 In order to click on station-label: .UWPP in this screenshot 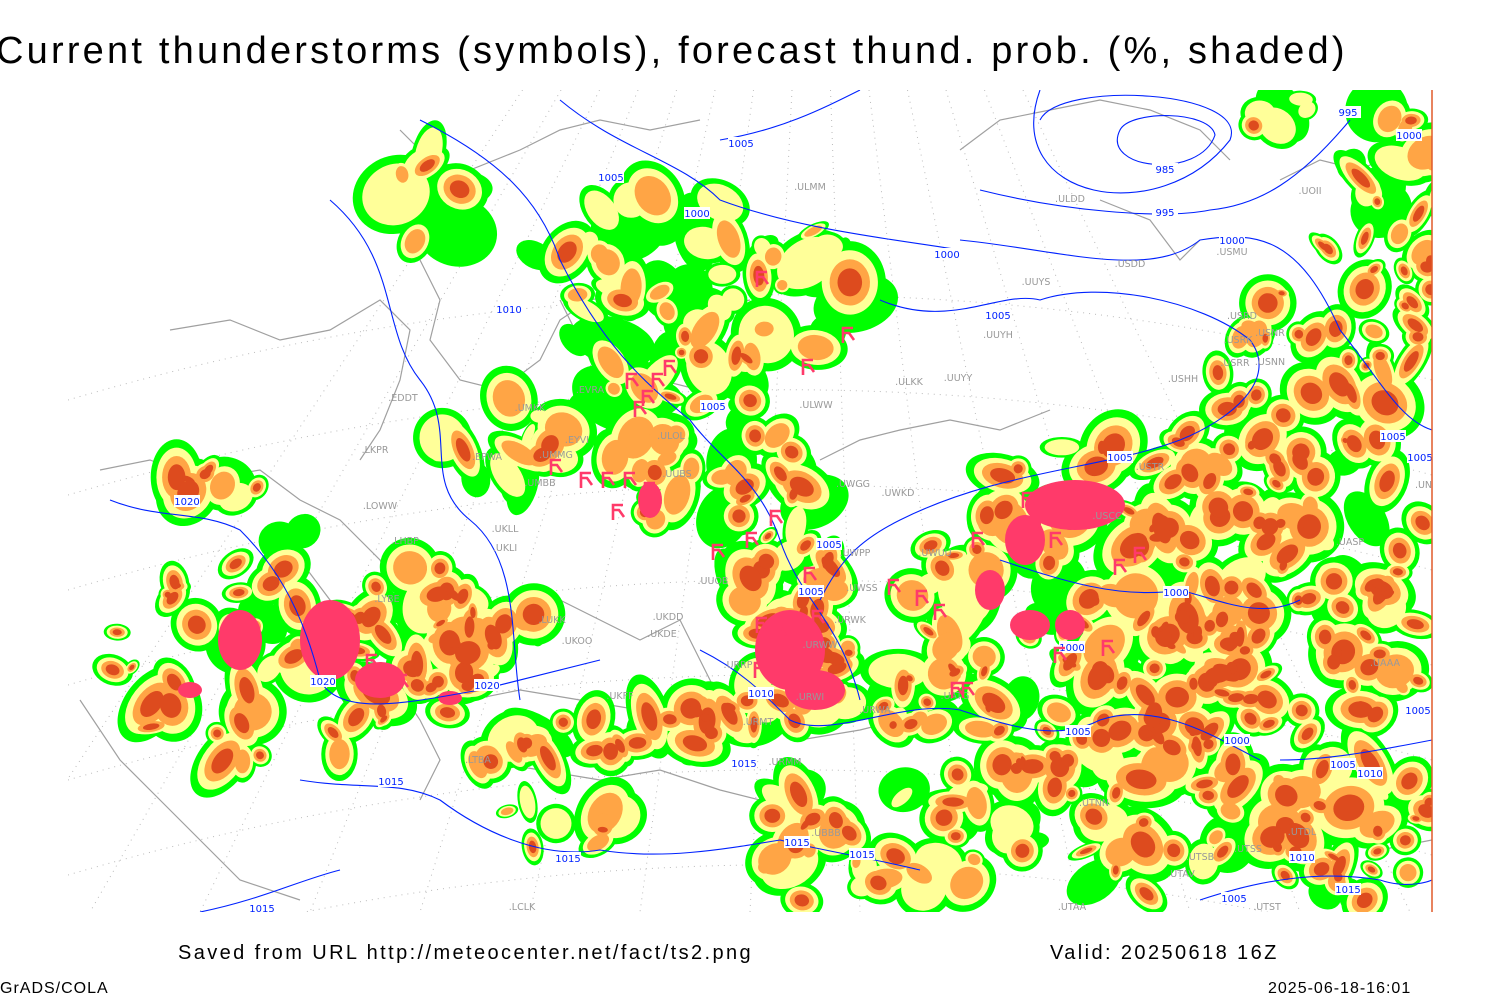, I will do `click(855, 553)`.